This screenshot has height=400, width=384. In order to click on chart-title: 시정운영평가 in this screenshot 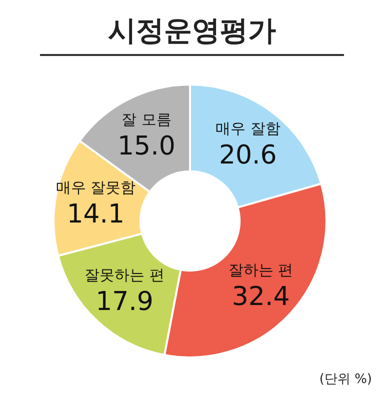, I will do `click(192, 32)`.